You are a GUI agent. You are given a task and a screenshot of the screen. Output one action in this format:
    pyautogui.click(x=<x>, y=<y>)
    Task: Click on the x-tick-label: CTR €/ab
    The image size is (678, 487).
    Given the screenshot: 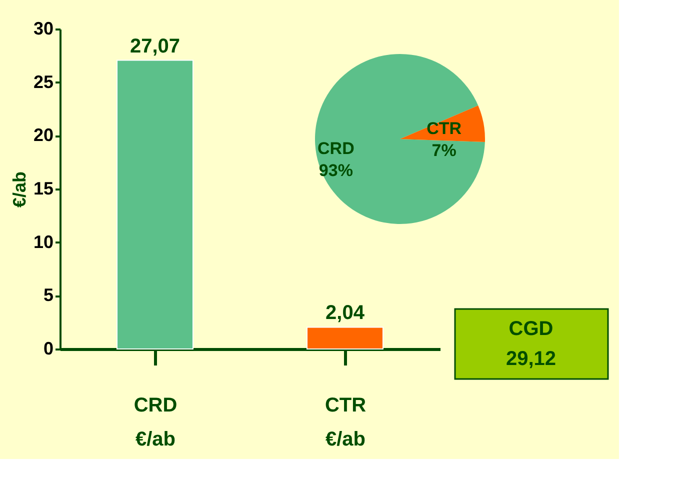 What is the action you would take?
    pyautogui.click(x=345, y=422)
    